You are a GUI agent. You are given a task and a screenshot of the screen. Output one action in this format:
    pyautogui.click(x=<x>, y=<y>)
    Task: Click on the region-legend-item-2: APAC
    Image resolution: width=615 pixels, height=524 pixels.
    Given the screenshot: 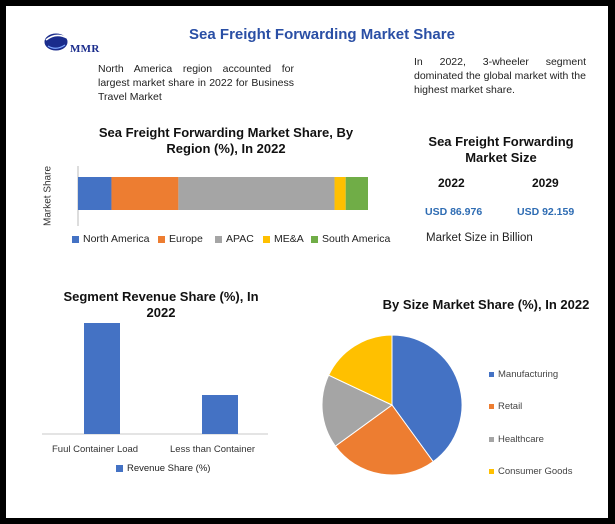 What is the action you would take?
    pyautogui.click(x=234, y=239)
    